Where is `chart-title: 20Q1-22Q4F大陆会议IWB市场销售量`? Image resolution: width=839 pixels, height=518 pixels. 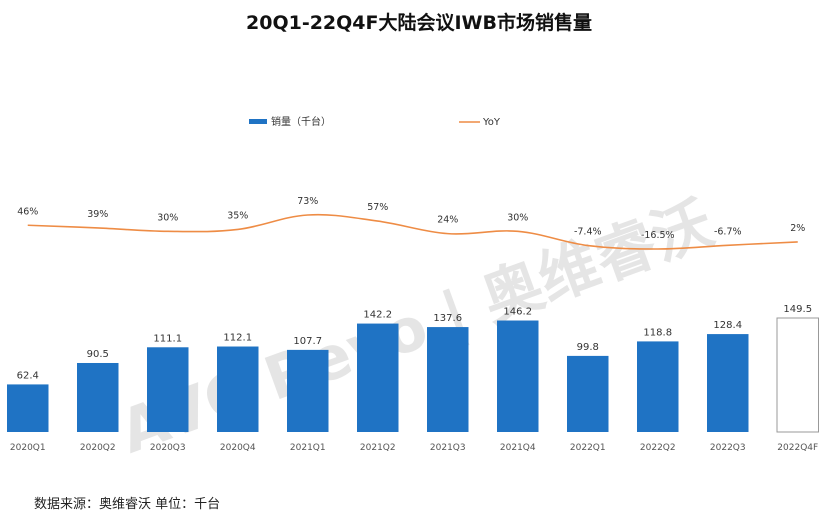
chart-title: 20Q1-22Q4F大陆会议IWB市场销售量 is located at coordinates (419, 22).